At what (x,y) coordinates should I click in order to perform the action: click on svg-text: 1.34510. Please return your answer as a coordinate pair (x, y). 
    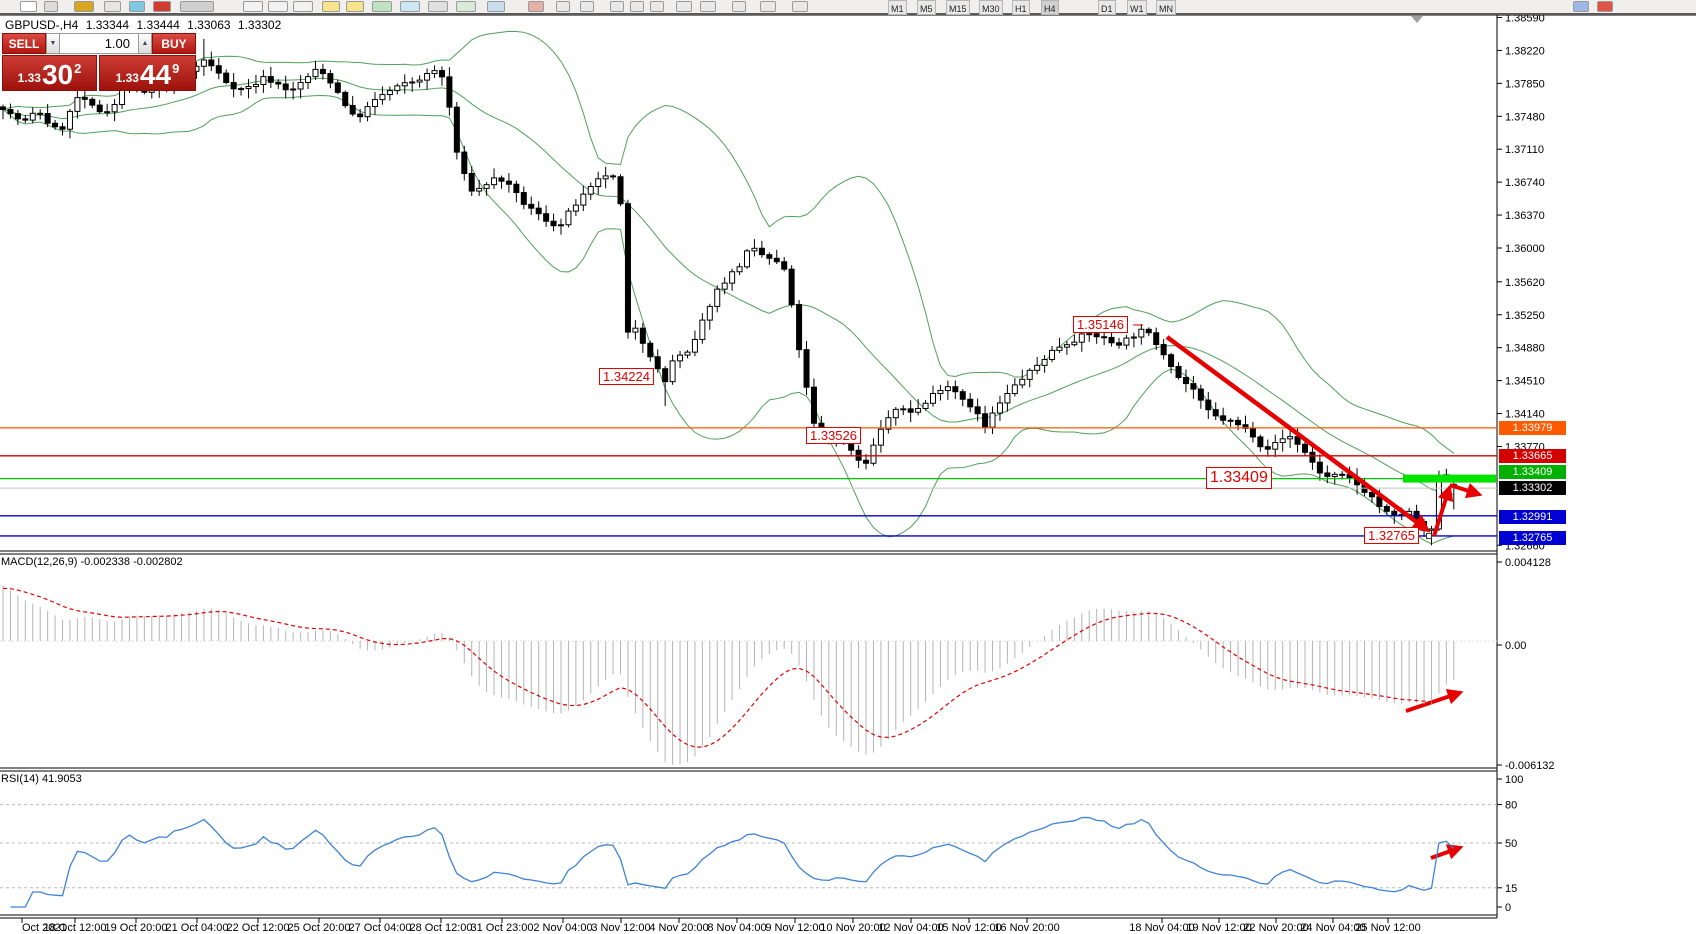
    Looking at the image, I should click on (1525, 382).